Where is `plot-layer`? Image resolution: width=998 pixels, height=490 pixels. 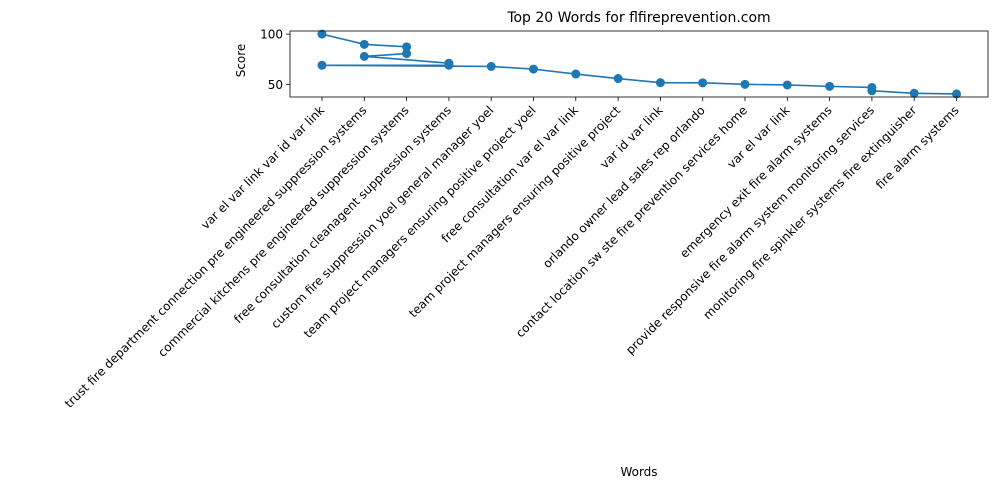 plot-layer is located at coordinates (639, 64).